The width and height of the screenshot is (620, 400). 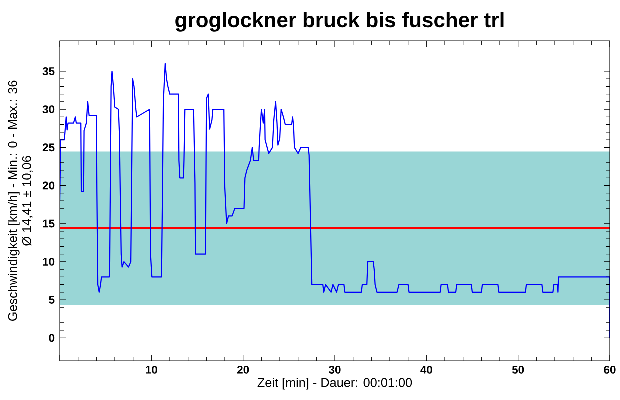 What do you see at coordinates (48, 148) in the screenshot?
I see `y-tick-label: 25` at bounding box center [48, 148].